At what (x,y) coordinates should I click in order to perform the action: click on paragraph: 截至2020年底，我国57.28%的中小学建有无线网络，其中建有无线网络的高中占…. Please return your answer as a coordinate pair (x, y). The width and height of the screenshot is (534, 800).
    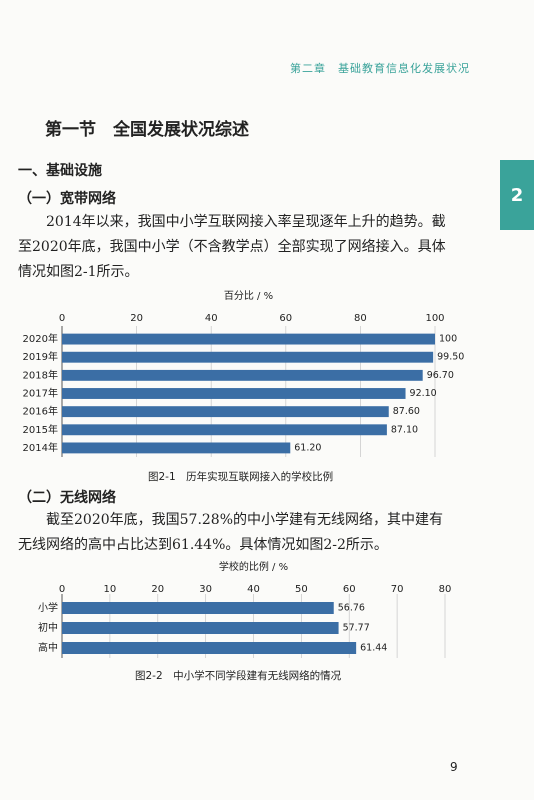
    Looking at the image, I should click on (231, 532).